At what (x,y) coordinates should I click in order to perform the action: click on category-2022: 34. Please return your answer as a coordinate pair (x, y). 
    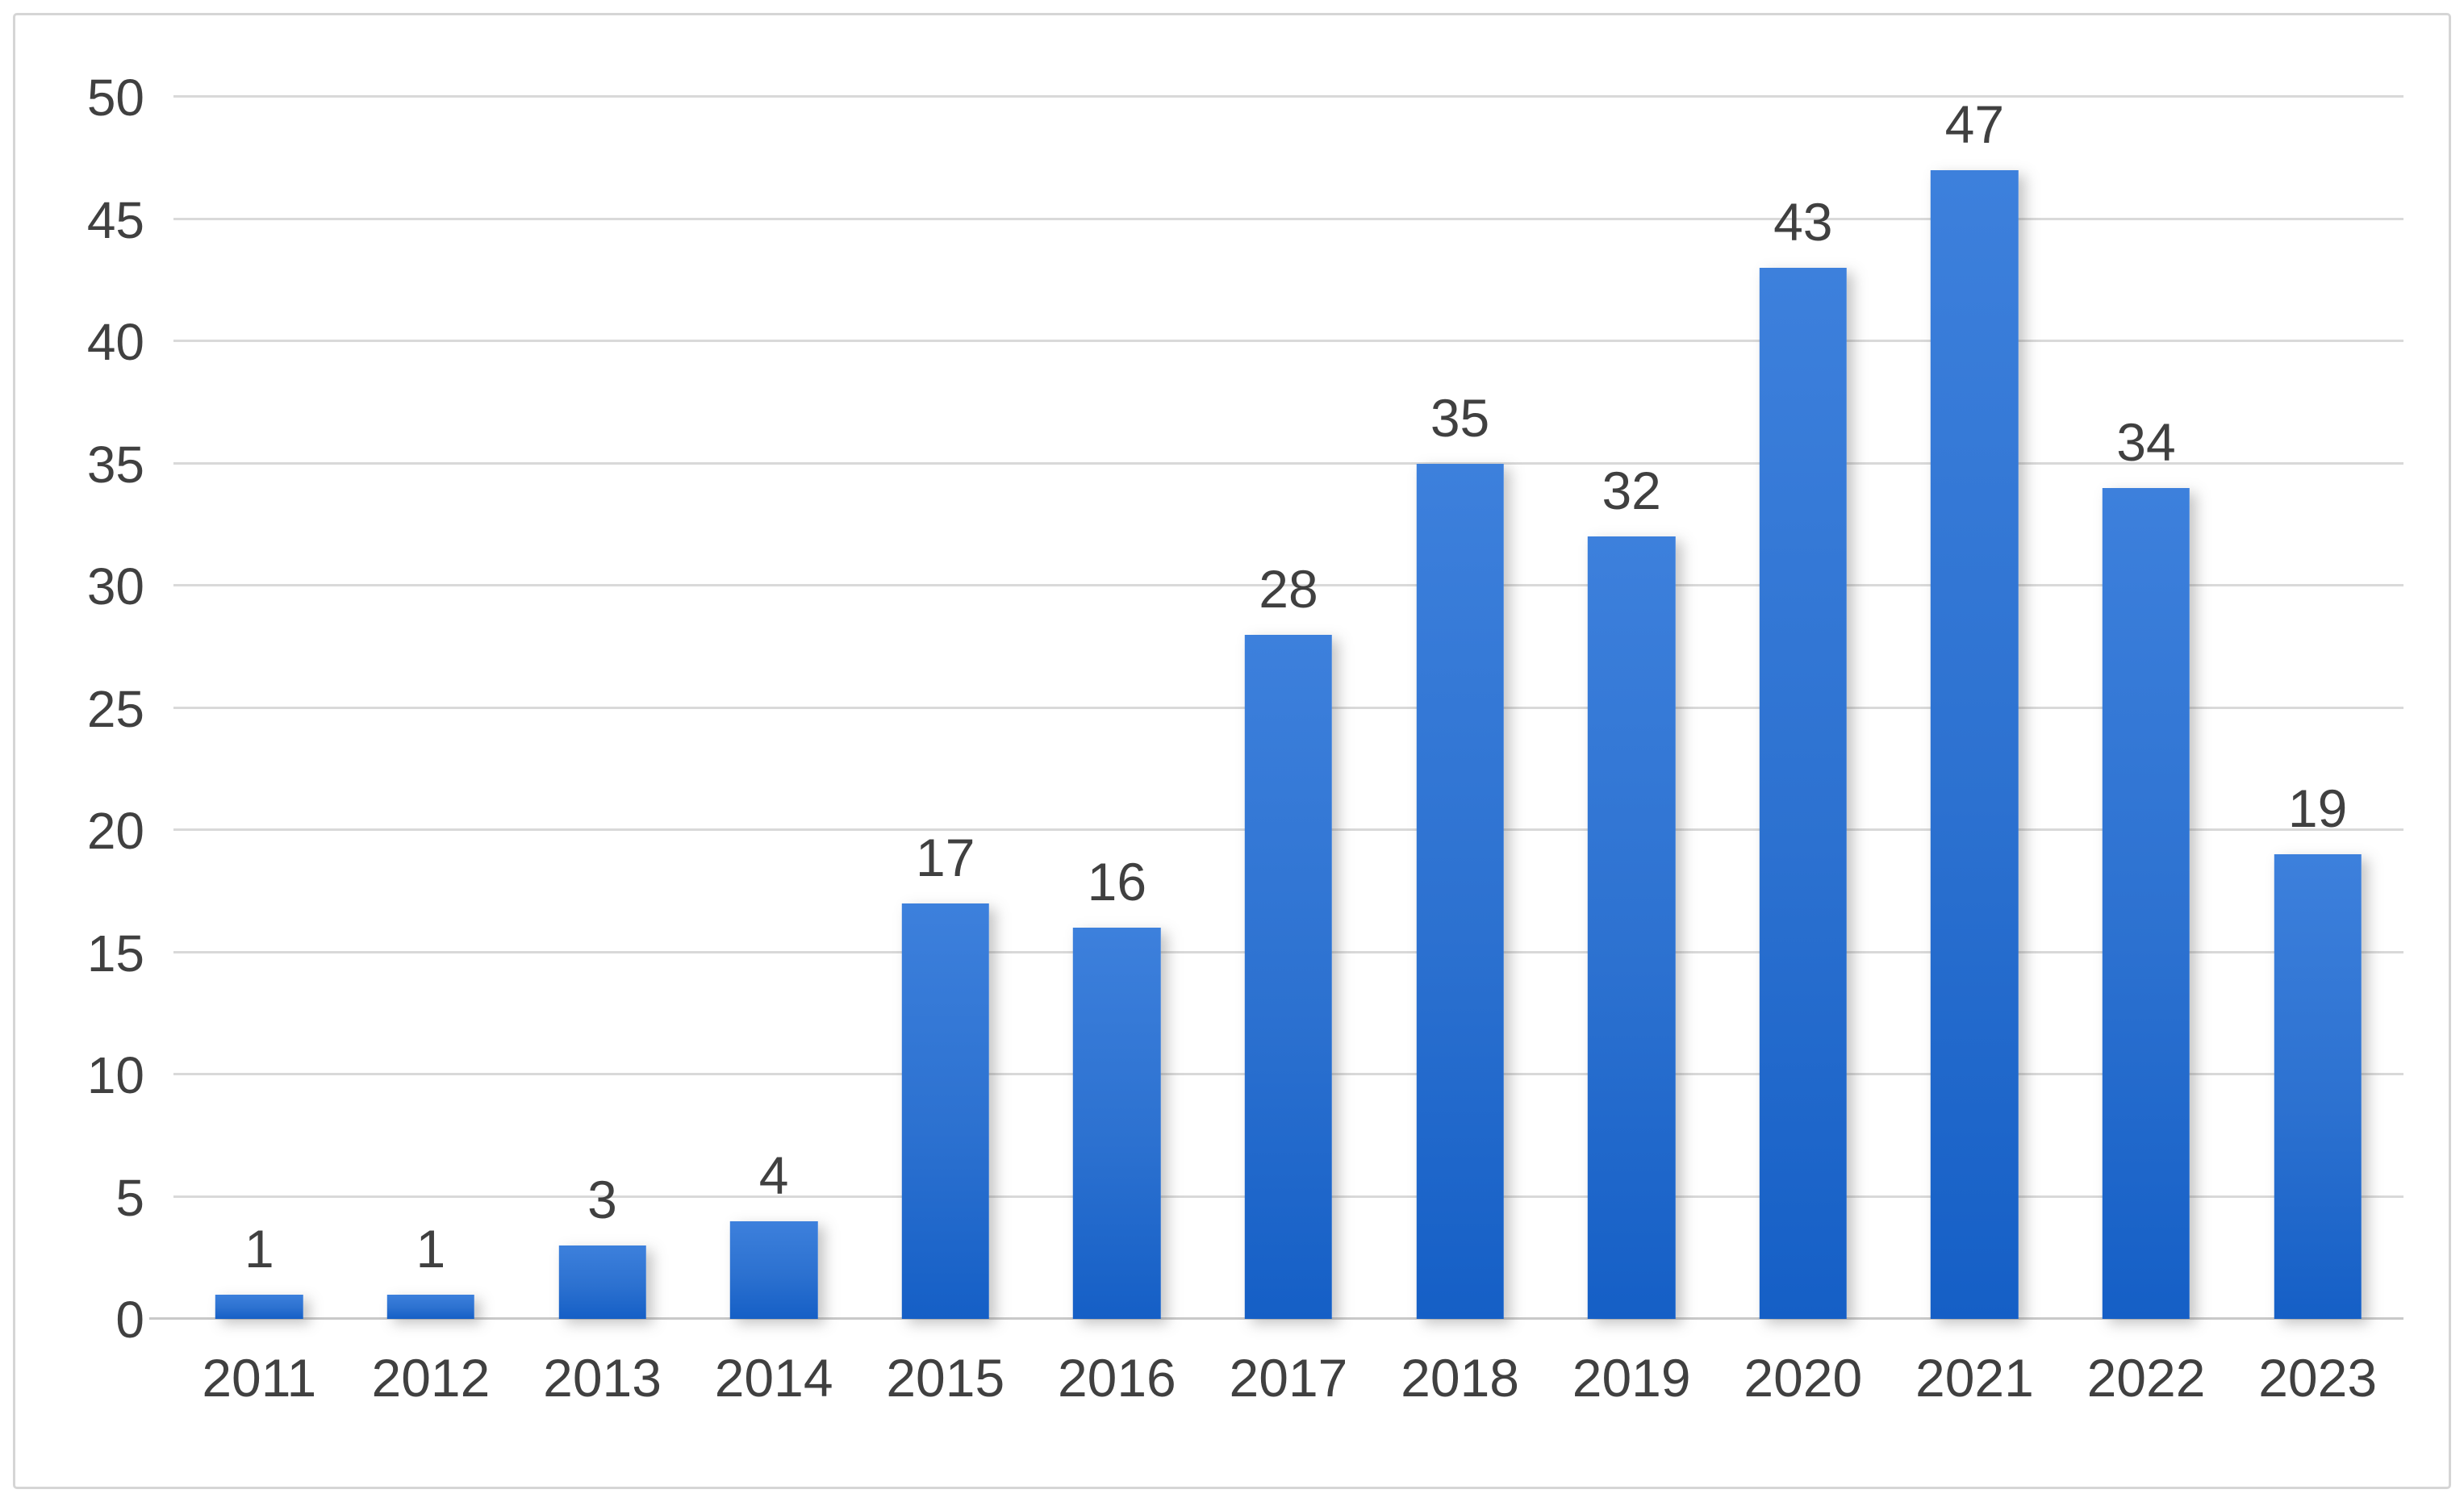
    Looking at the image, I should click on (2146, 708).